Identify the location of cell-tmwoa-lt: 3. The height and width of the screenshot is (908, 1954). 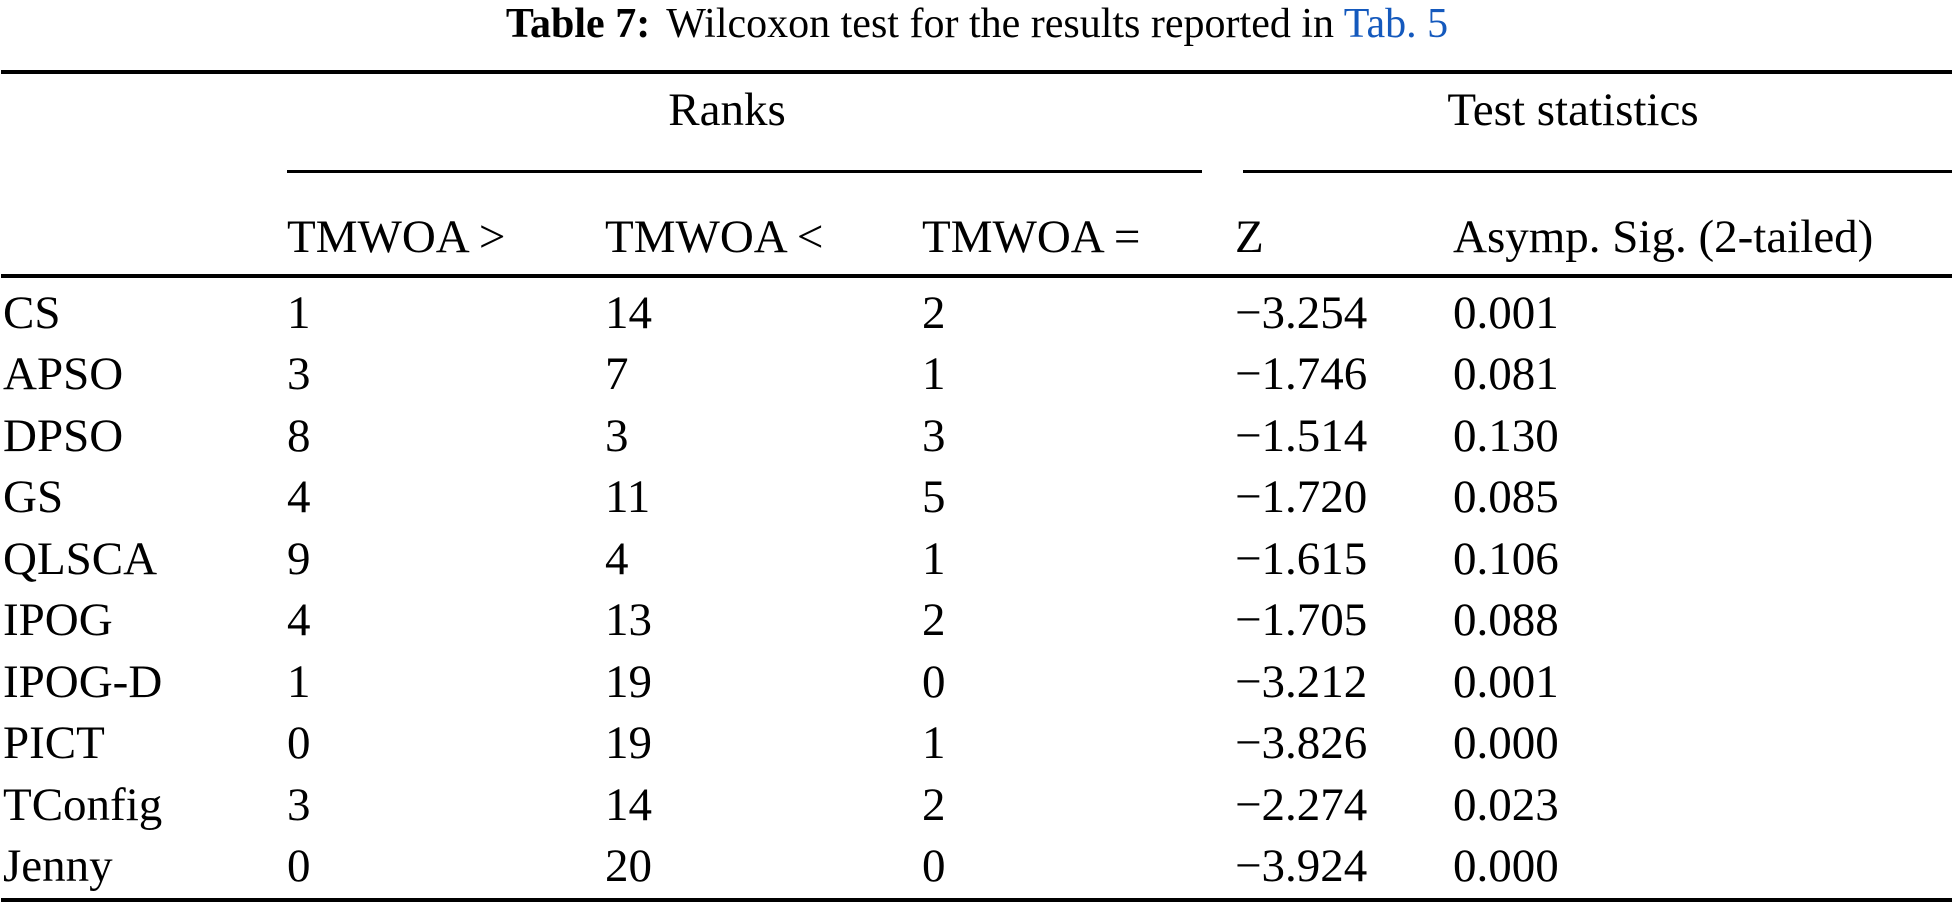
(617, 436).